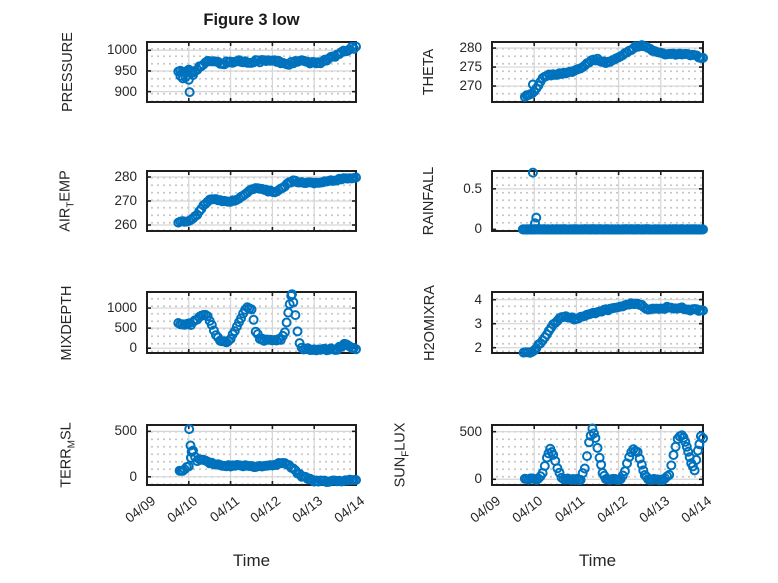 The height and width of the screenshot is (583, 778). Describe the element at coordinates (125, 91) in the screenshot. I see `y-tick-label: 900` at that location.